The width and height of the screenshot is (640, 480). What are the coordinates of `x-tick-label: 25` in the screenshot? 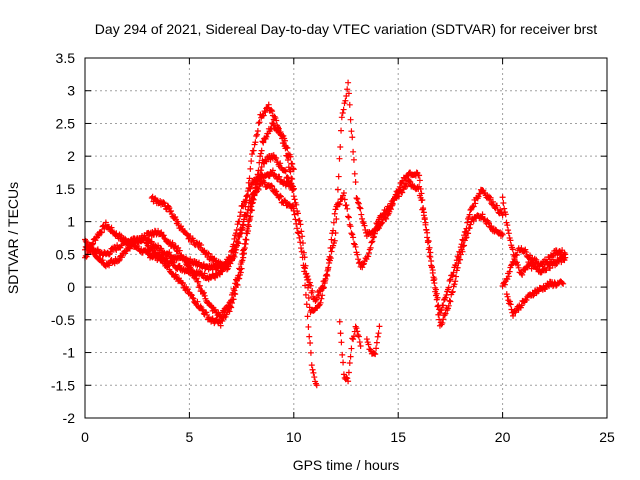 It's located at (607, 437).